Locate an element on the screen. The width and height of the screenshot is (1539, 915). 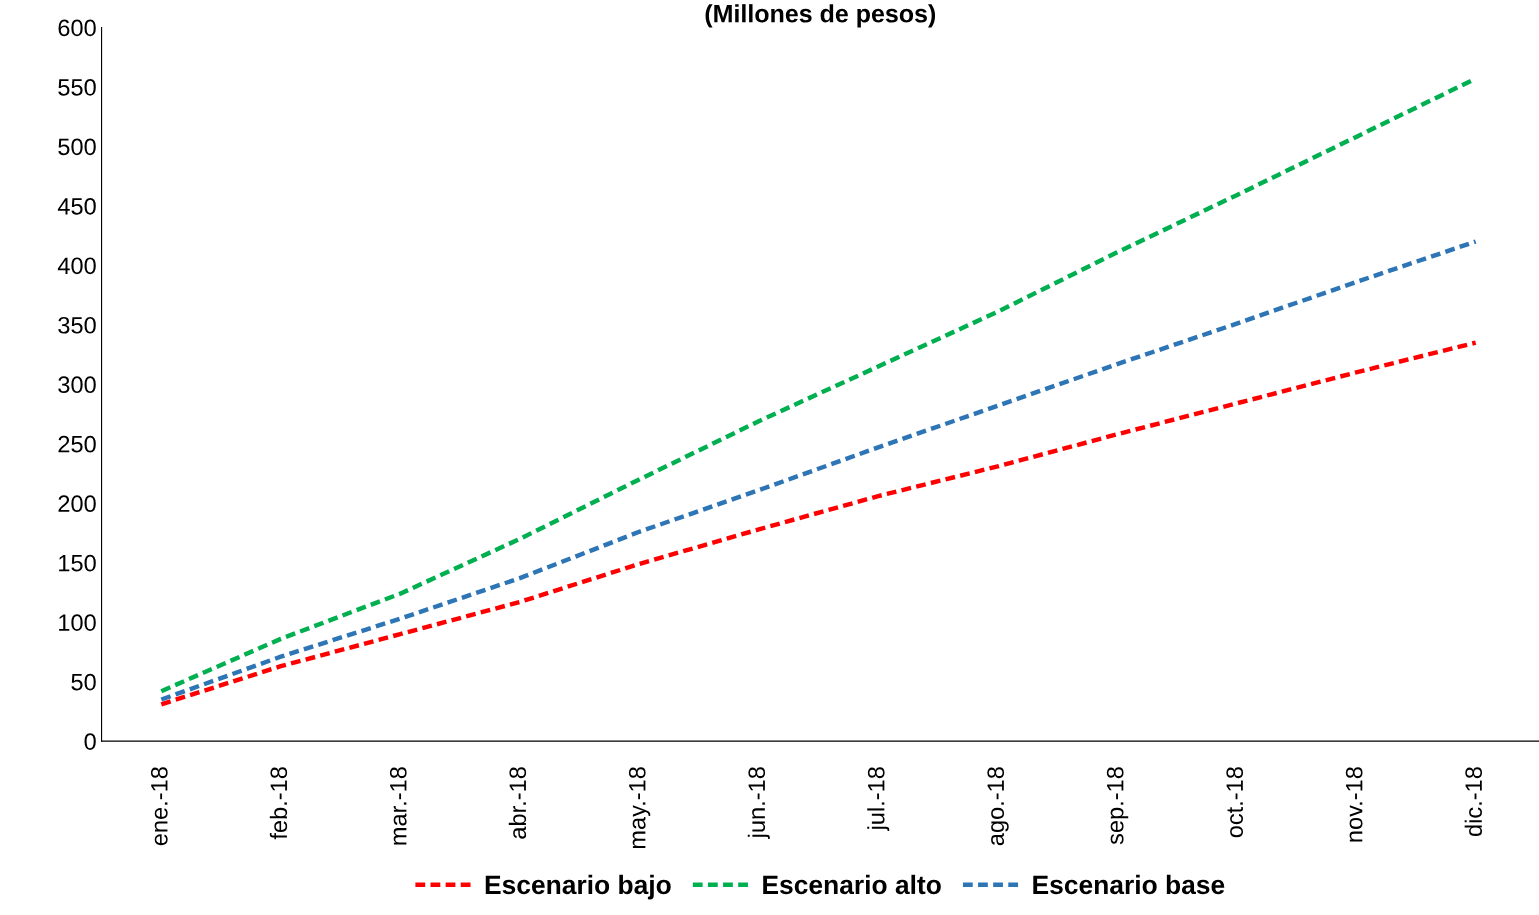
legend-label: Escenario base is located at coordinates (1129, 884).